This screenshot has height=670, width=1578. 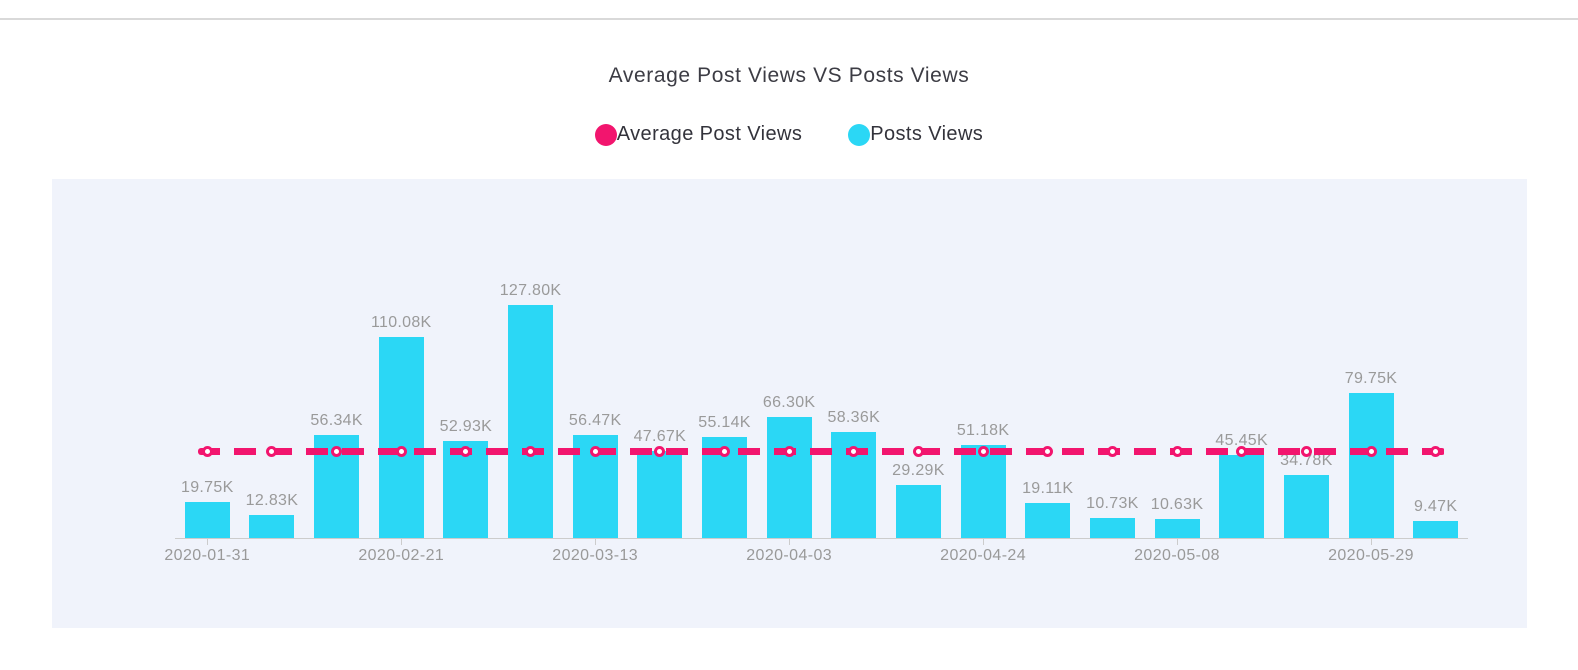 I want to click on x-axis-label: 2020-05-08, so click(x=1177, y=555).